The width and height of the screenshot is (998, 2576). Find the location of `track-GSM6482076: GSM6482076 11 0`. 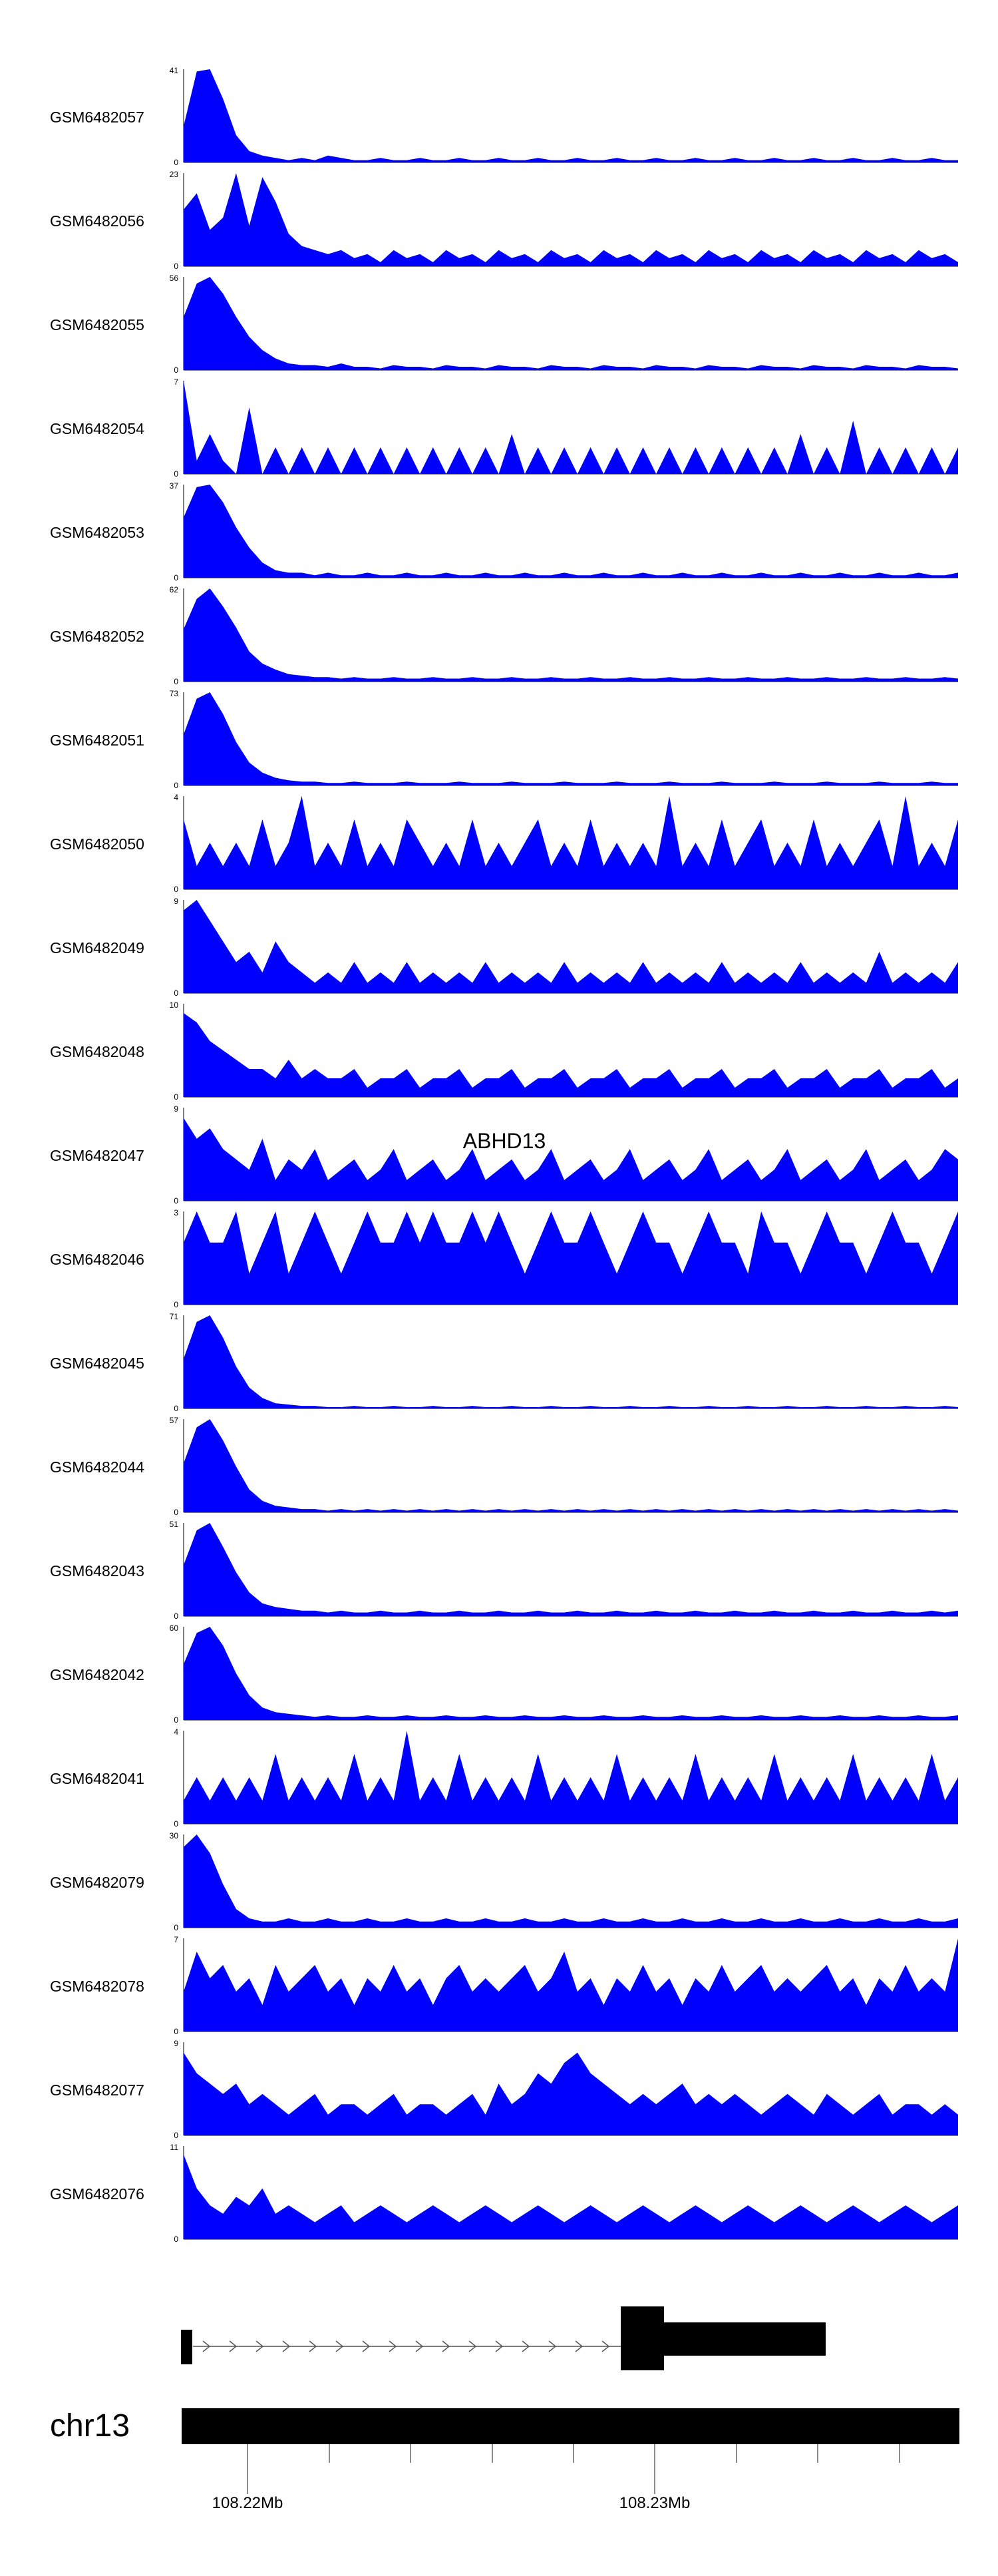

track-GSM6482076: GSM6482076 11 0 is located at coordinates (504, 2193).